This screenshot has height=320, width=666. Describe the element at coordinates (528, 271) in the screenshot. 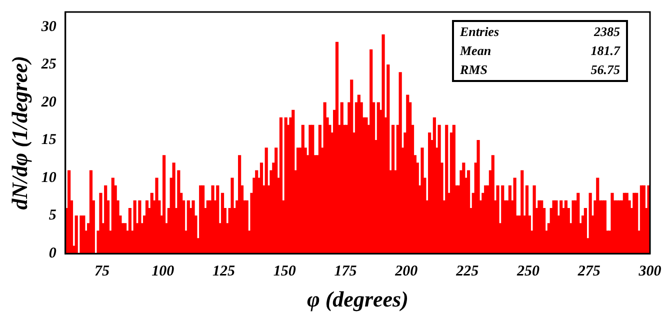

I see `x-tick-label: 250` at that location.